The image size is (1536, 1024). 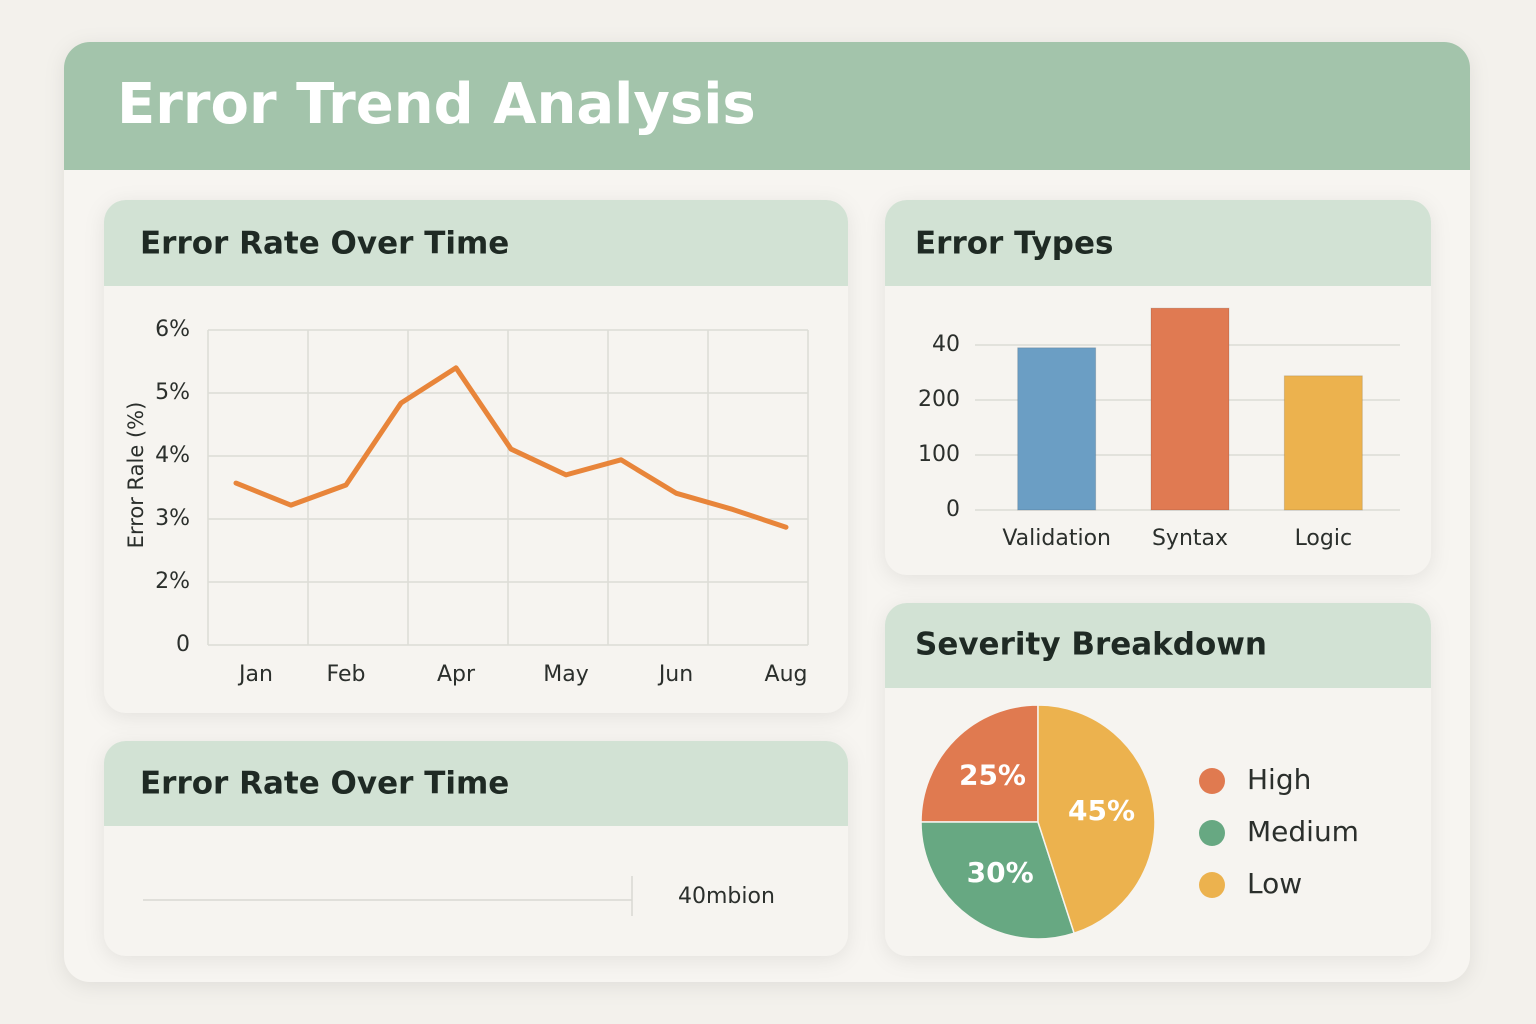 I want to click on x-tick-label: Syntax, so click(x=1190, y=538).